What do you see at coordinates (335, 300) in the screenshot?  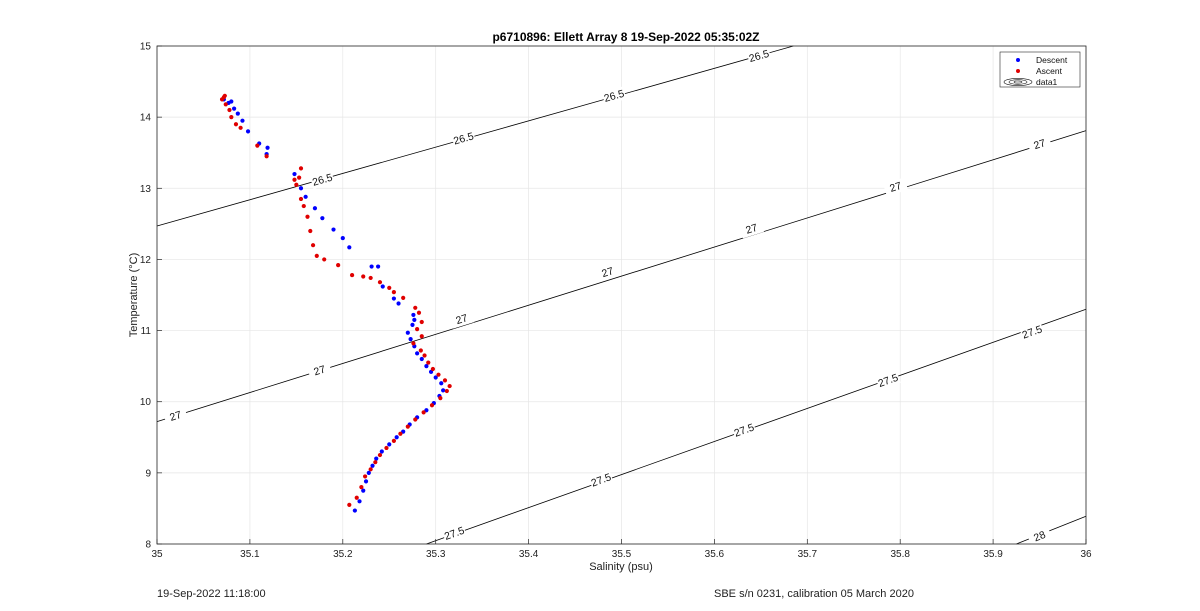 I see `series-ascent` at bounding box center [335, 300].